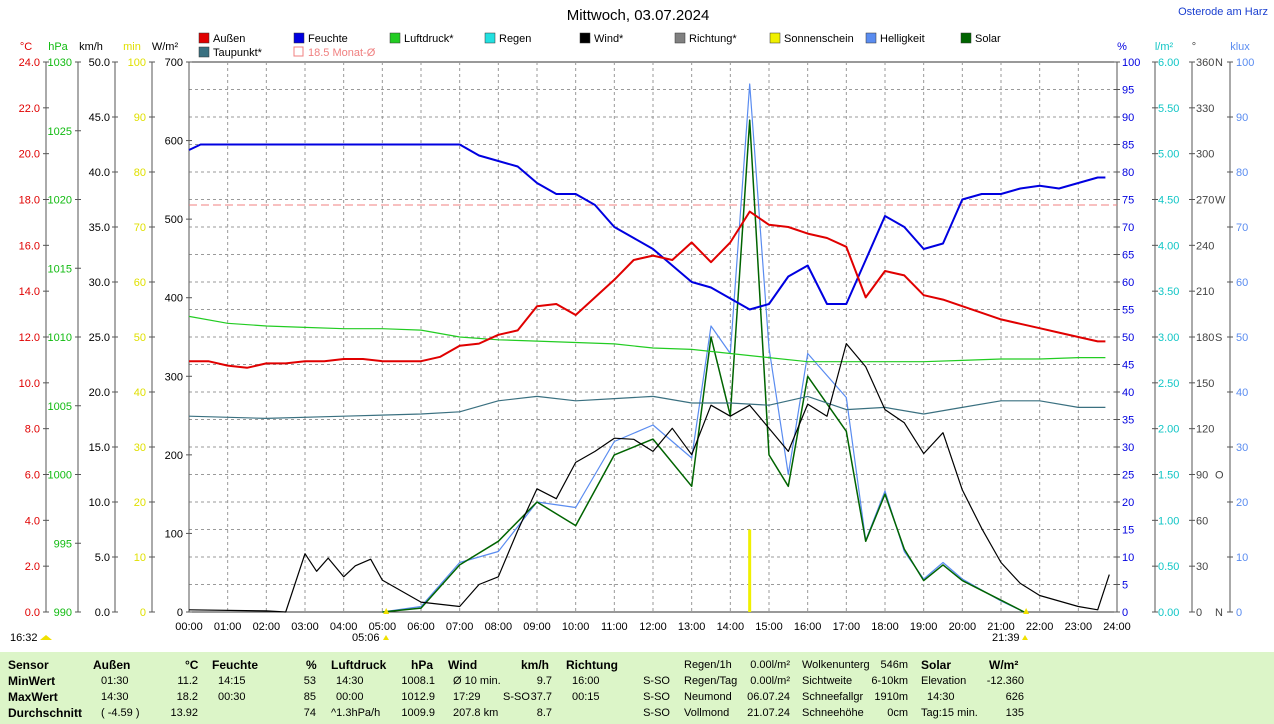 This screenshot has width=1274, height=724. Describe the element at coordinates (1242, 173) in the screenshot. I see `lux-tick-label: 80` at that location.